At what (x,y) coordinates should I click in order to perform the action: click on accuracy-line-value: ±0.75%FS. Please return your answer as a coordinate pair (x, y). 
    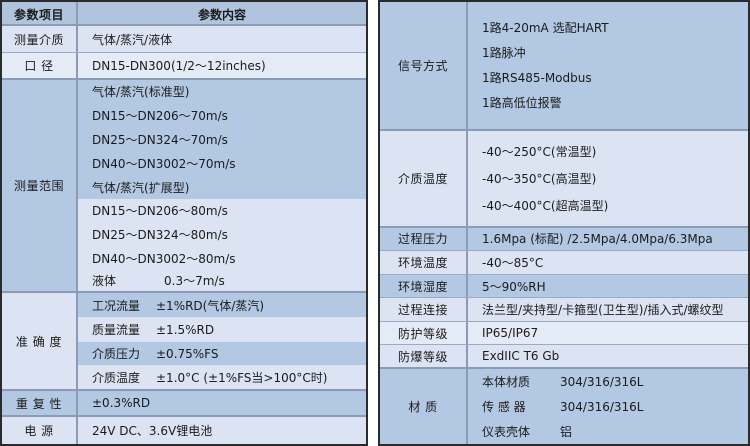
    Looking at the image, I should click on (187, 353).